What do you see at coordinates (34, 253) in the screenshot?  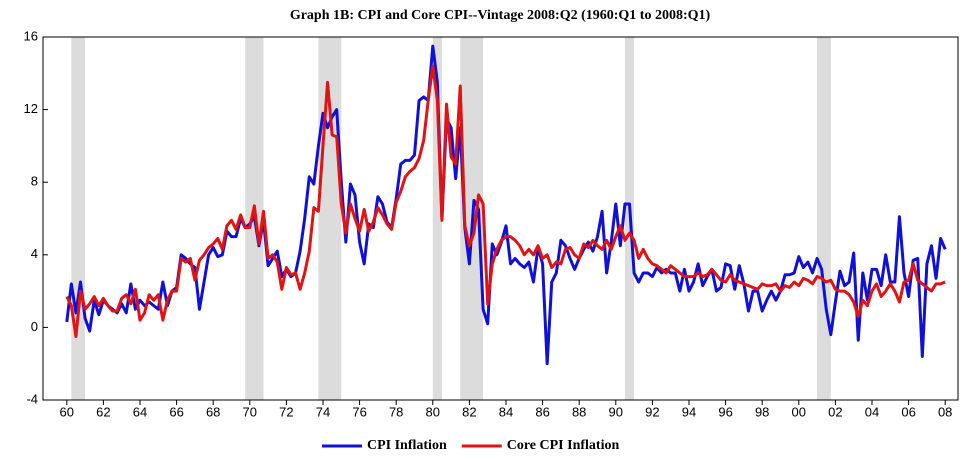 I see `y-tick-label: 4` at bounding box center [34, 253].